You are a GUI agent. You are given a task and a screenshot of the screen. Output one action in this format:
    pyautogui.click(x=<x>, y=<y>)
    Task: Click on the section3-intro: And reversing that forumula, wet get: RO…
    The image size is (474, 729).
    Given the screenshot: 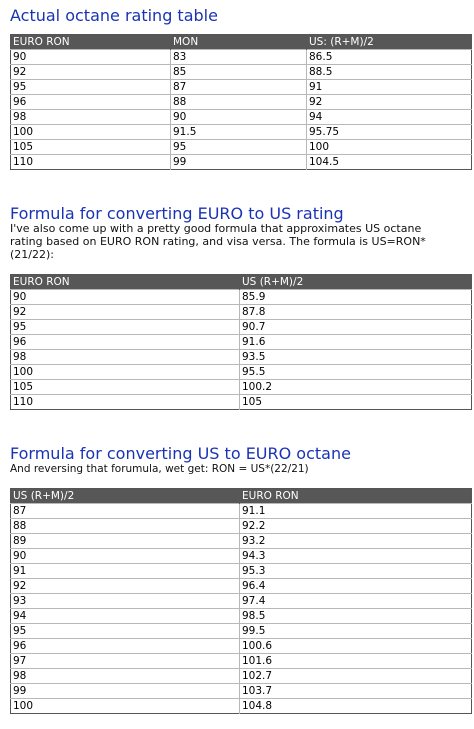 What is the action you would take?
    pyautogui.click(x=159, y=469)
    